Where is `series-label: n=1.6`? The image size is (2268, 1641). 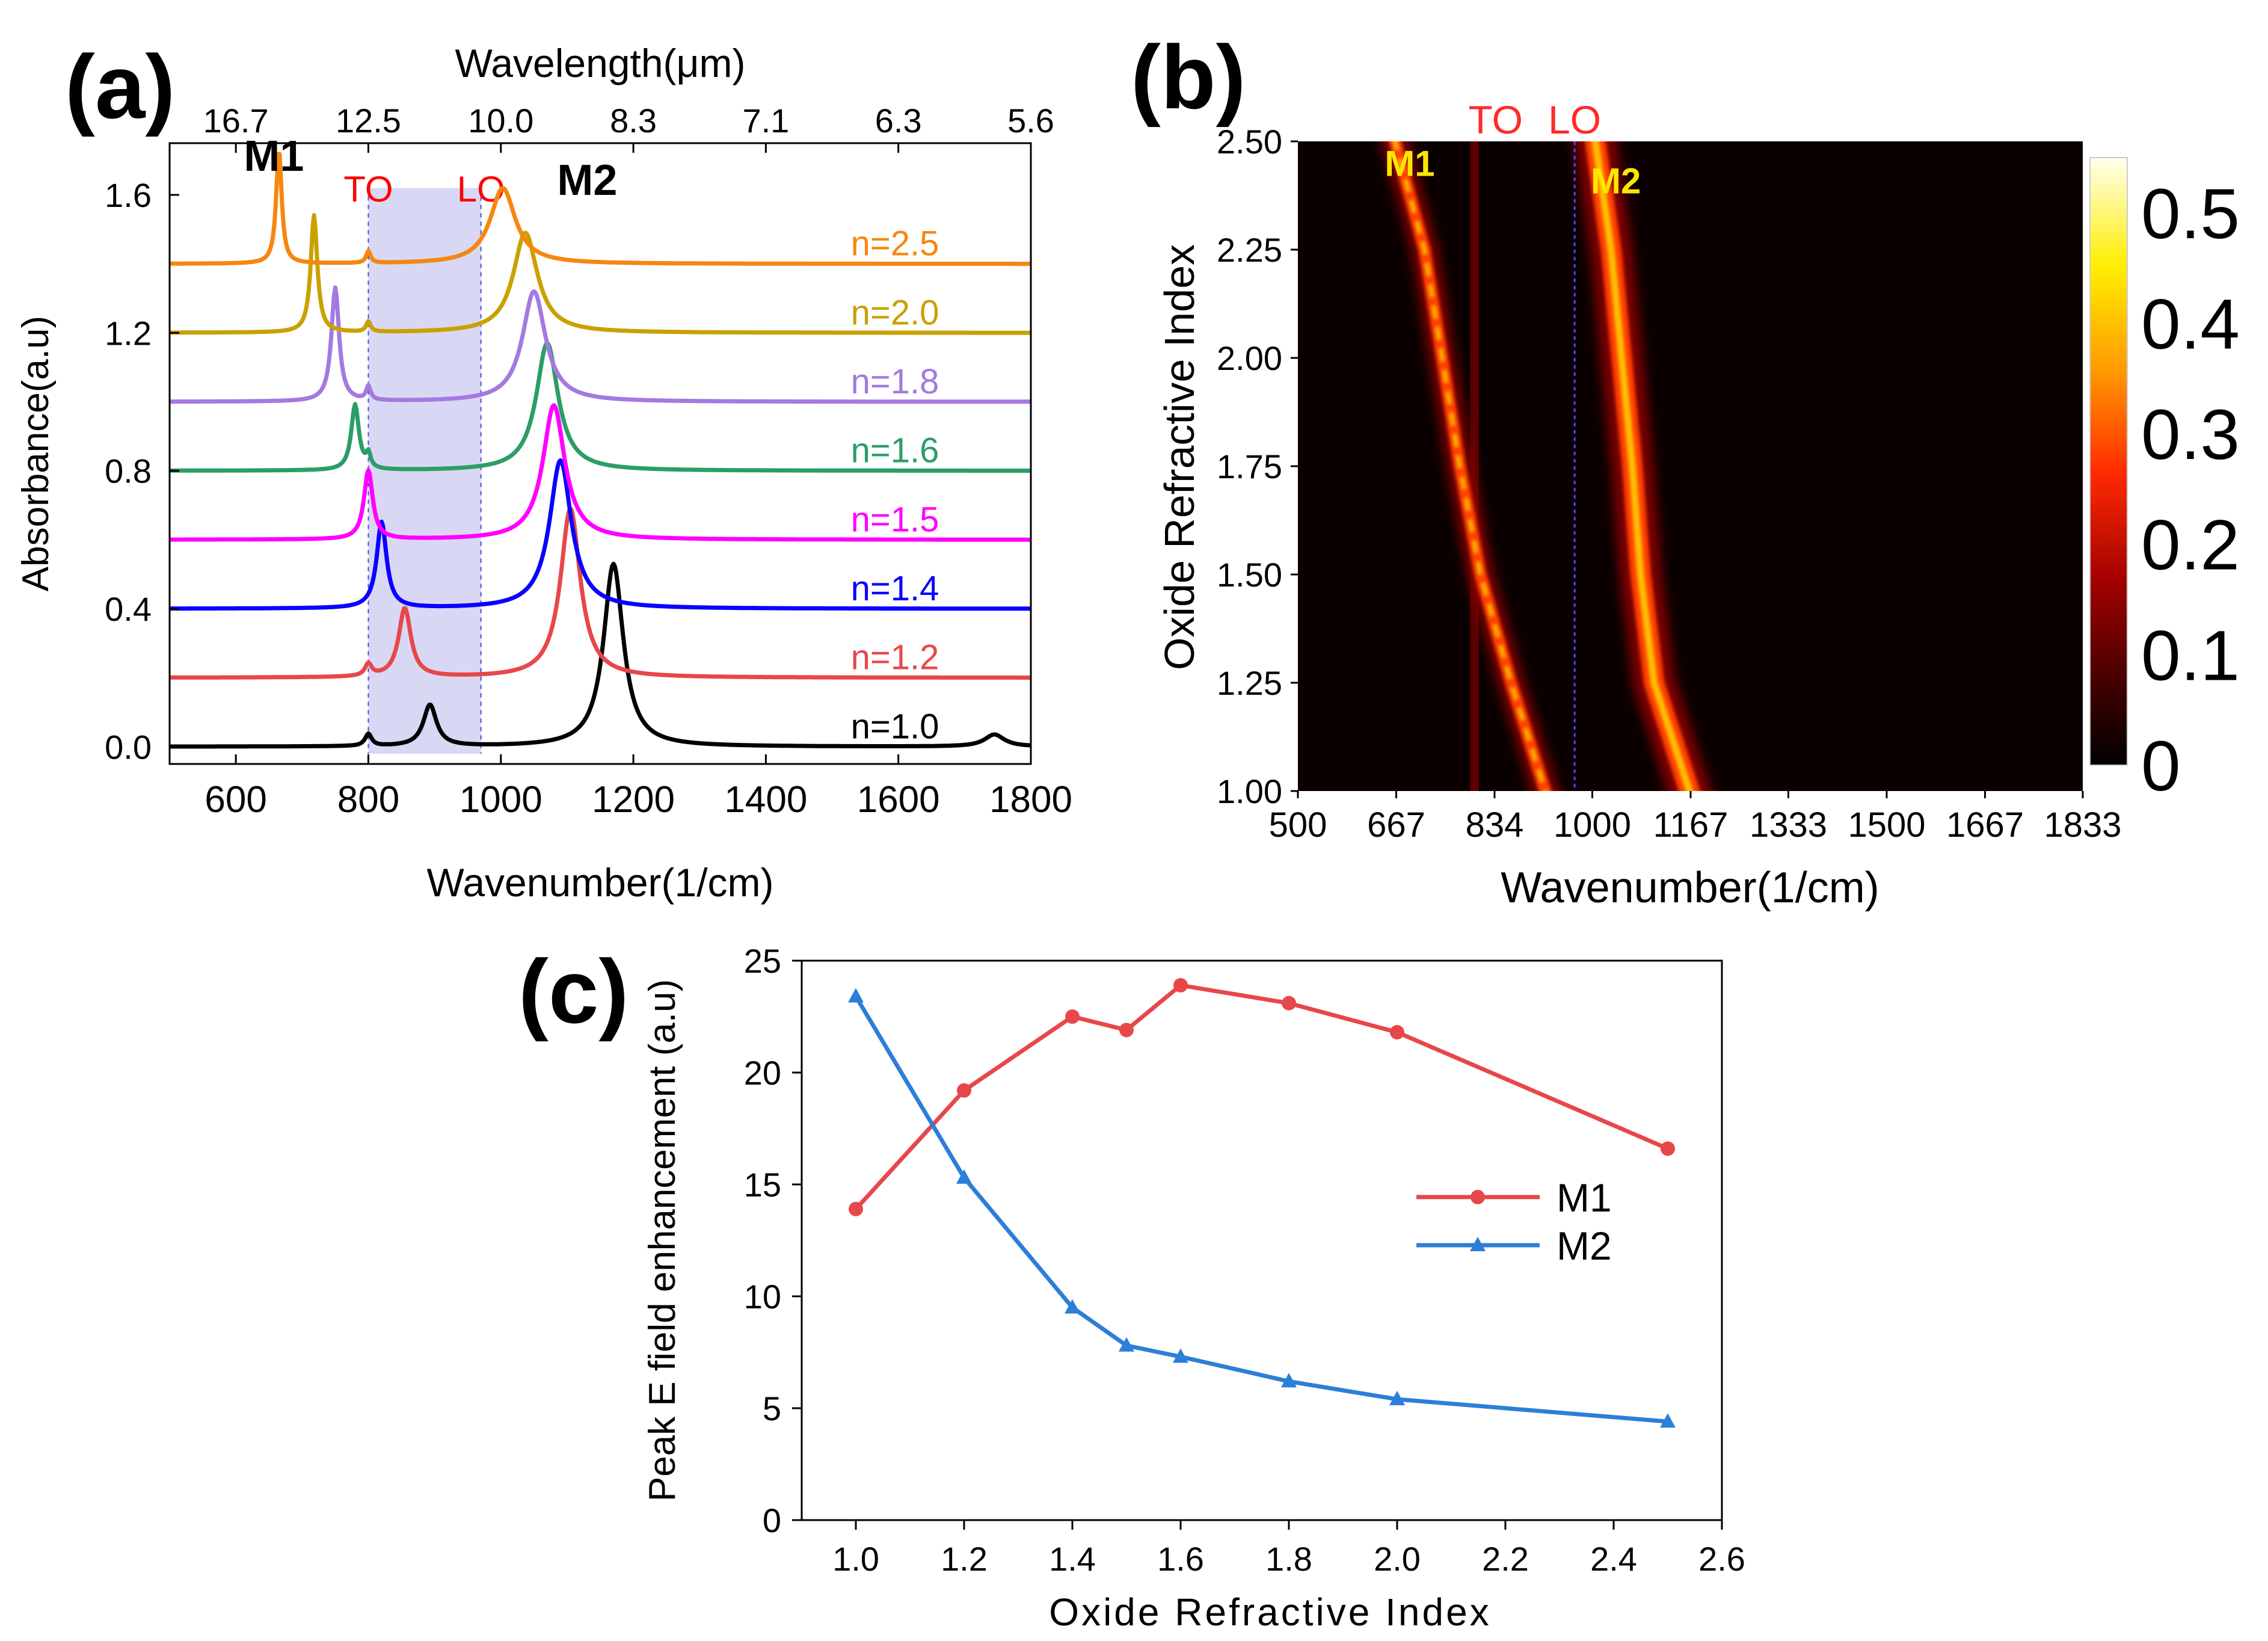 series-label: n=1.6 is located at coordinates (895, 450).